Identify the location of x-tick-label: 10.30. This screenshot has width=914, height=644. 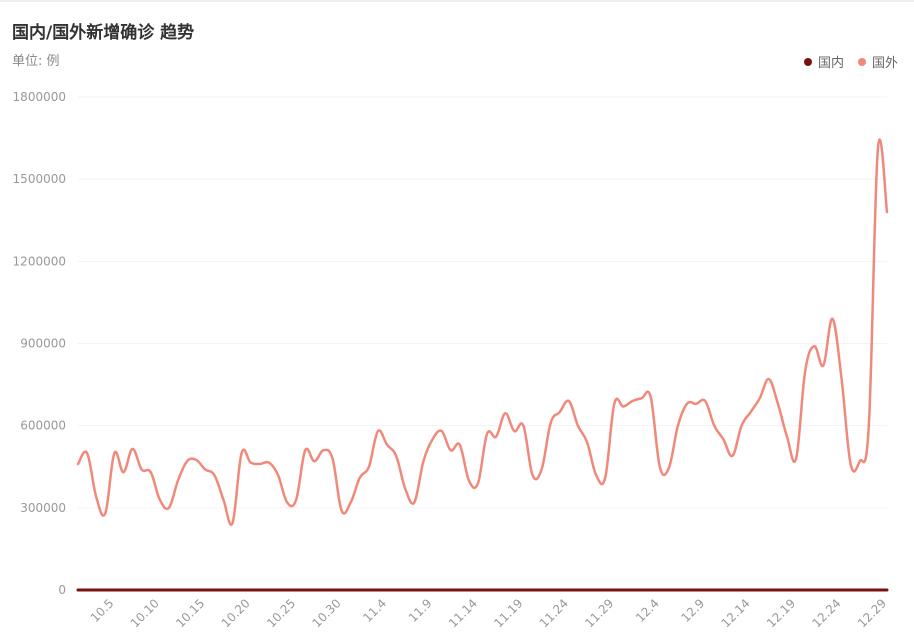
(327, 613).